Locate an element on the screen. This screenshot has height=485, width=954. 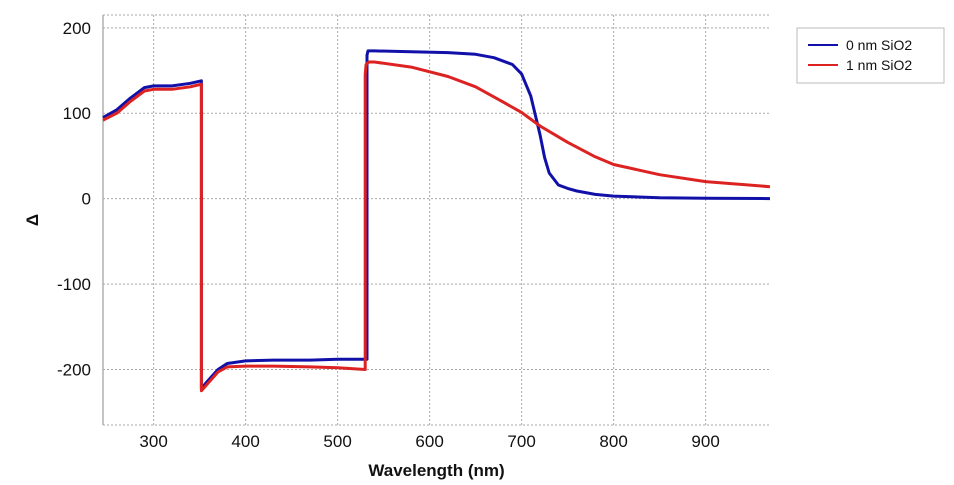
y-tick-label: -200 is located at coordinates (74, 369).